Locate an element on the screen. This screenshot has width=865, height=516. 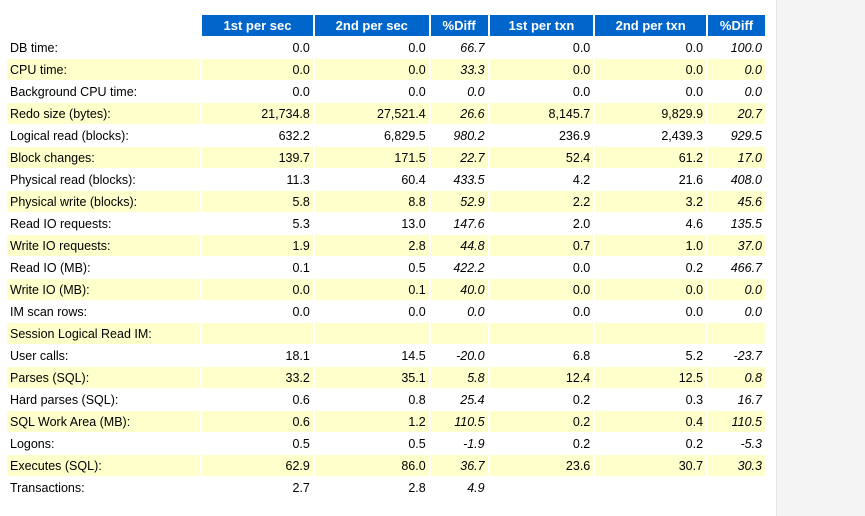
cell: 86.0 is located at coordinates (371, 465).